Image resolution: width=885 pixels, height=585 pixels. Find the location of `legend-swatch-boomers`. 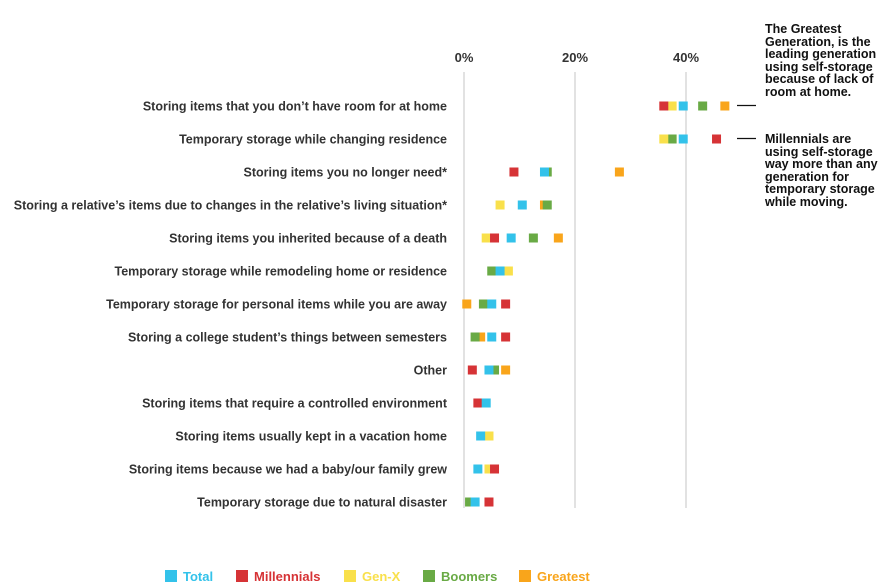

legend-swatch-boomers is located at coordinates (429, 576).